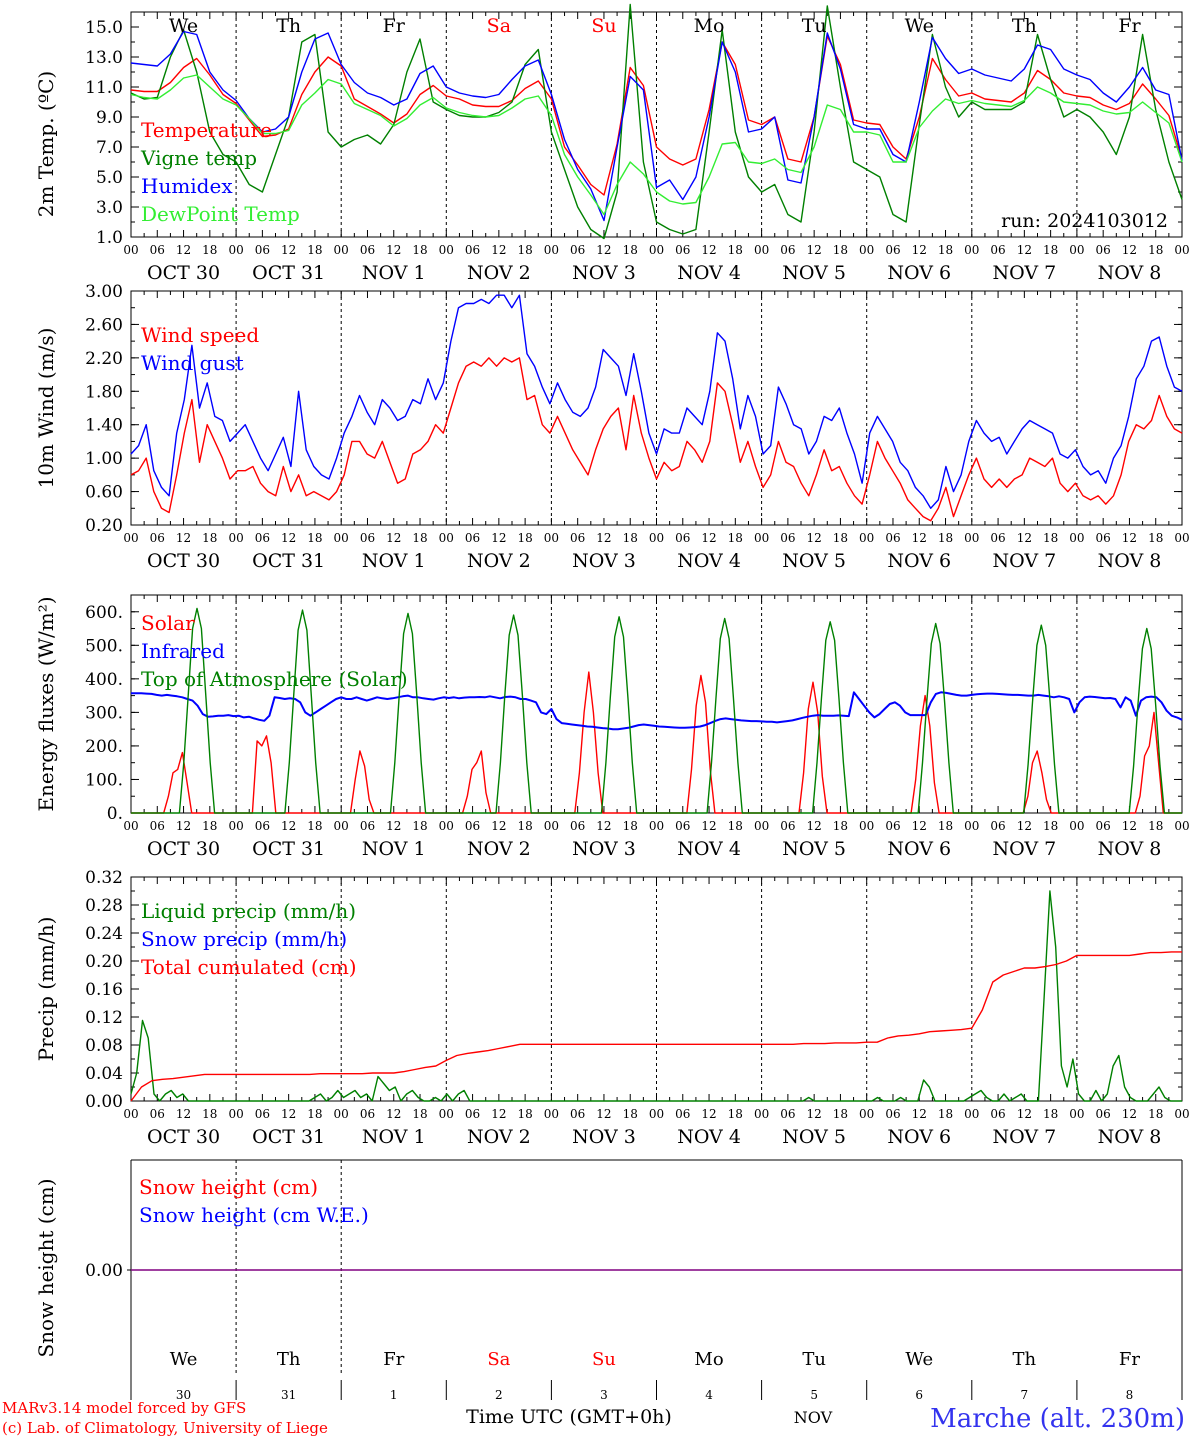  What do you see at coordinates (657, 711) in the screenshot?
I see `series-line-infrared` at bounding box center [657, 711].